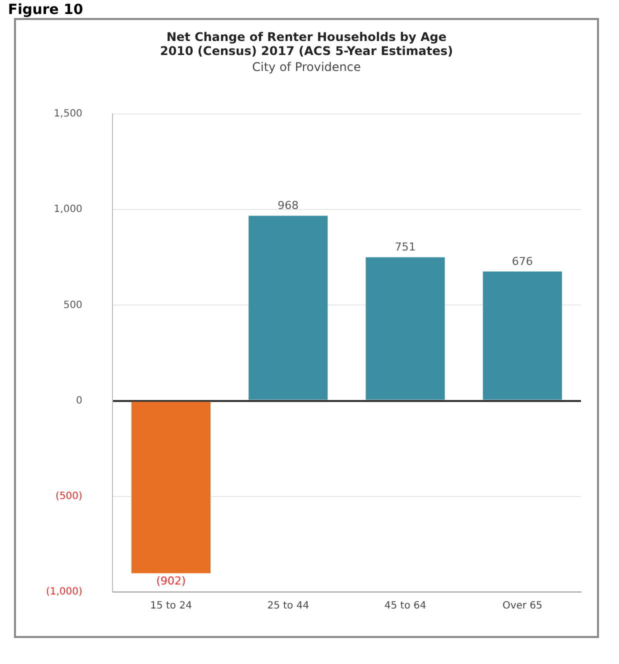 The height and width of the screenshot is (664, 619). Describe the element at coordinates (64, 592) in the screenshot. I see `y-tick-label: (1,000)` at that location.